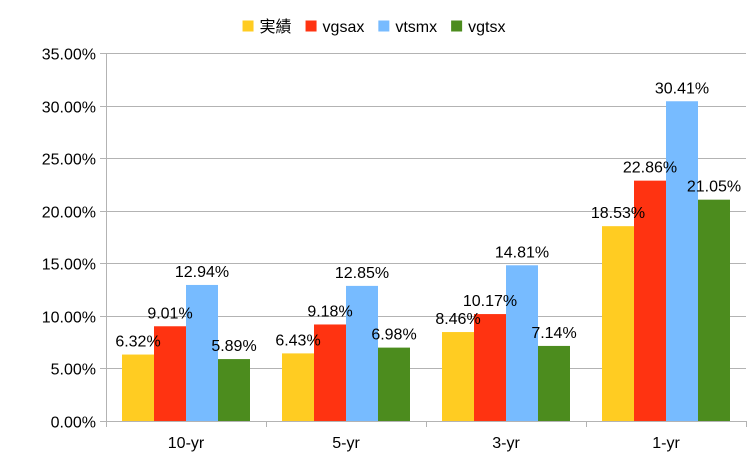 The image size is (748, 454). What do you see at coordinates (297, 340) in the screenshot?
I see `data-label: 6.43%` at bounding box center [297, 340].